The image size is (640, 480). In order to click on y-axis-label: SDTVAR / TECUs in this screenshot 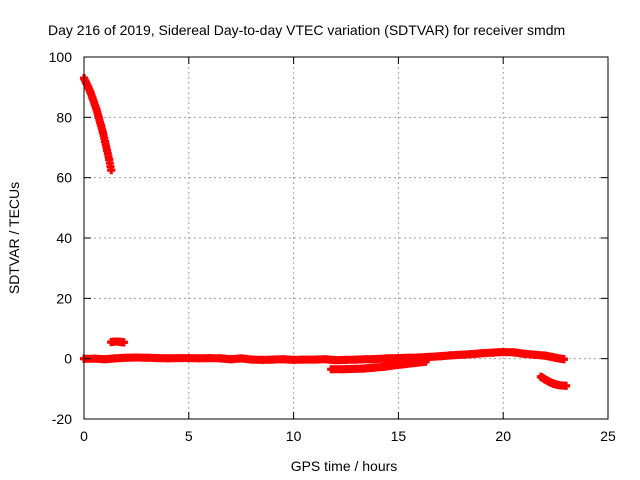, I will do `click(14, 238)`.